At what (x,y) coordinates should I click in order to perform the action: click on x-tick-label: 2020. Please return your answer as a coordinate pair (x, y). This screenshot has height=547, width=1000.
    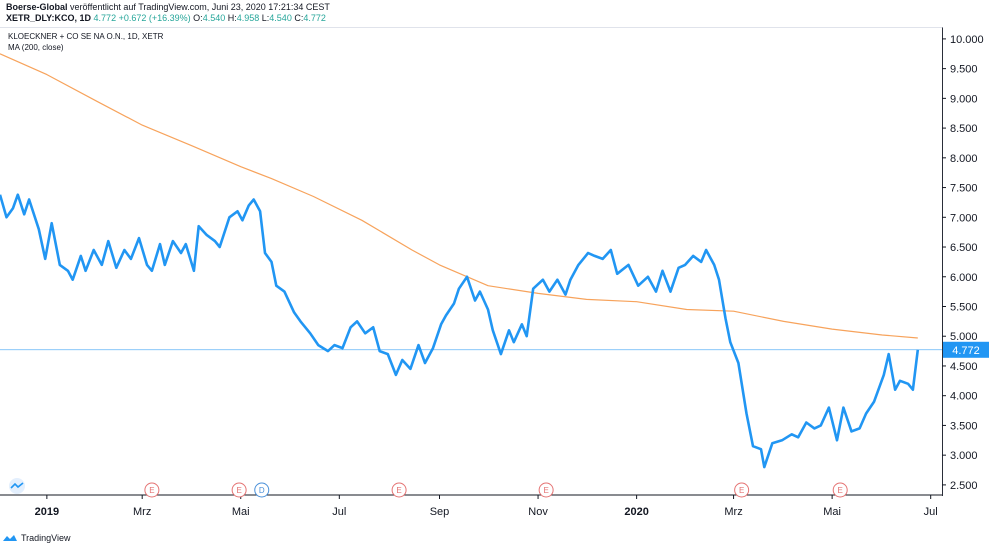
    Looking at the image, I should click on (636, 512).